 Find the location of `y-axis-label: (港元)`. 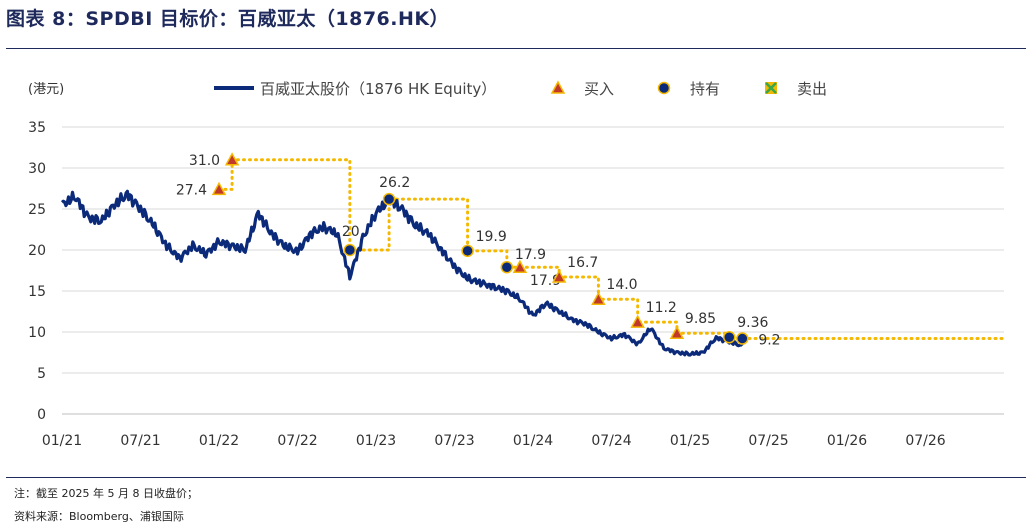

y-axis-label: (港元) is located at coordinates (46, 89).